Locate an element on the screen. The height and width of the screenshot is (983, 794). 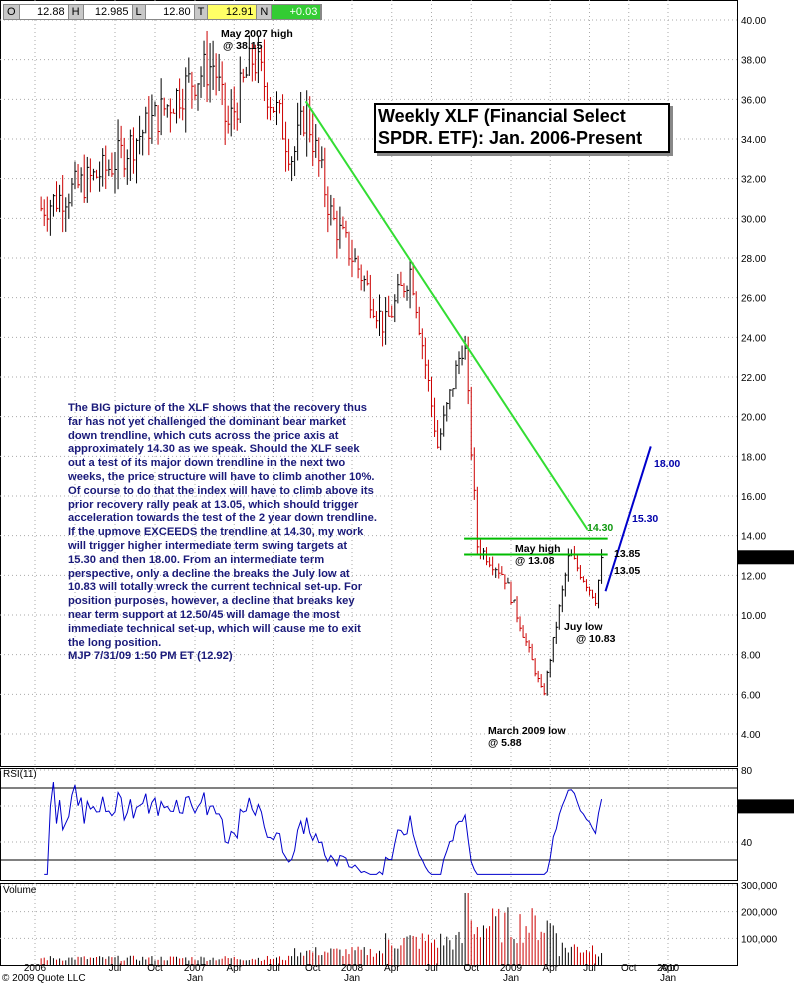
rsi-last-label: 59.79 is located at coordinates (753, 807).